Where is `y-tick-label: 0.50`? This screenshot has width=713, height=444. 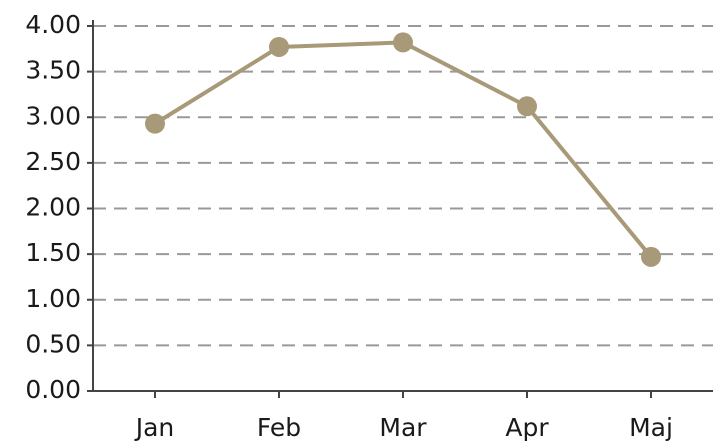 y-tick-label: 0.50 is located at coordinates (53, 343).